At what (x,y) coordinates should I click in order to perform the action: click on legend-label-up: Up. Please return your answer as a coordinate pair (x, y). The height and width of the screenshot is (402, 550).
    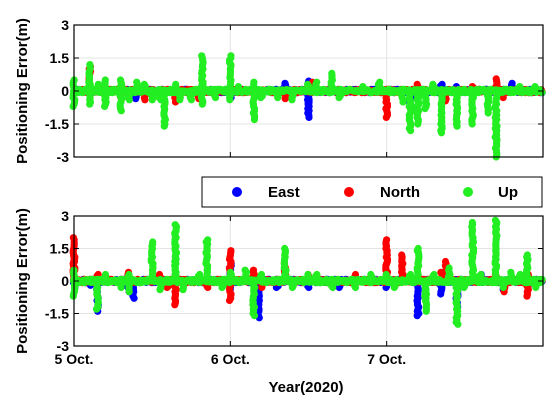
    Looking at the image, I should click on (508, 192).